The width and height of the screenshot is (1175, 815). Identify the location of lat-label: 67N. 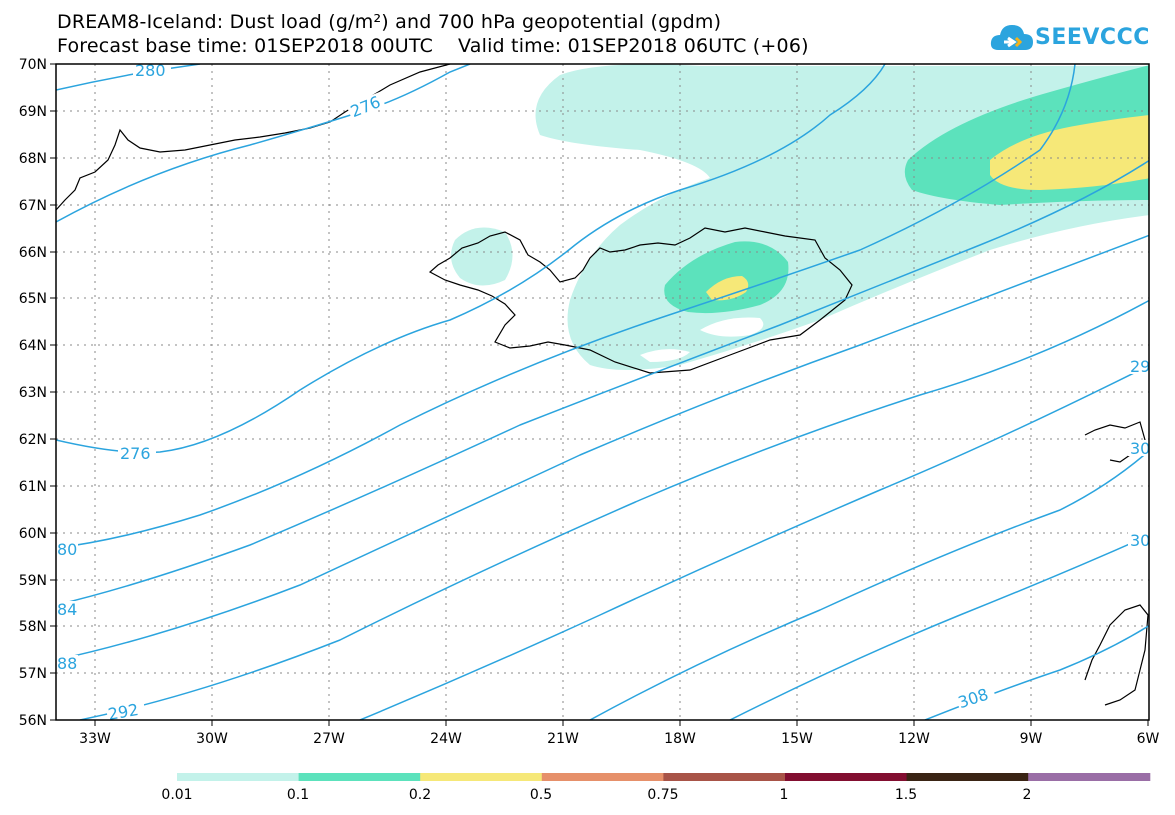
(33, 206).